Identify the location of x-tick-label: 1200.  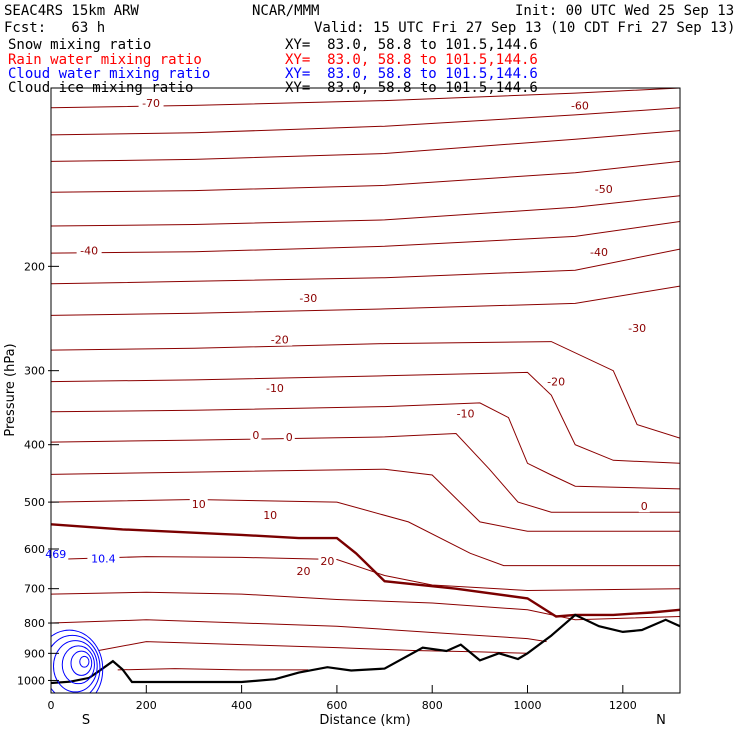
(623, 705).